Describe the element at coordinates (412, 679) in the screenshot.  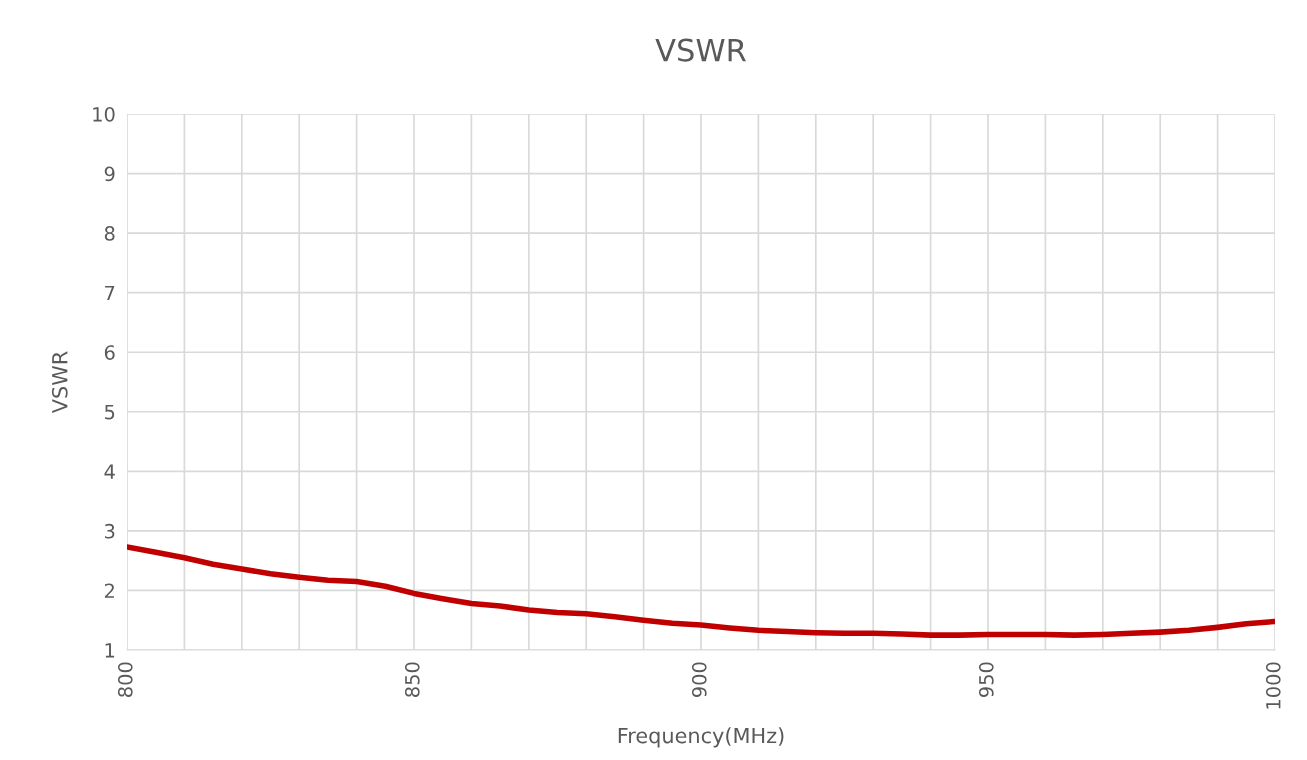
I see `x-tick-label: 850` at that location.